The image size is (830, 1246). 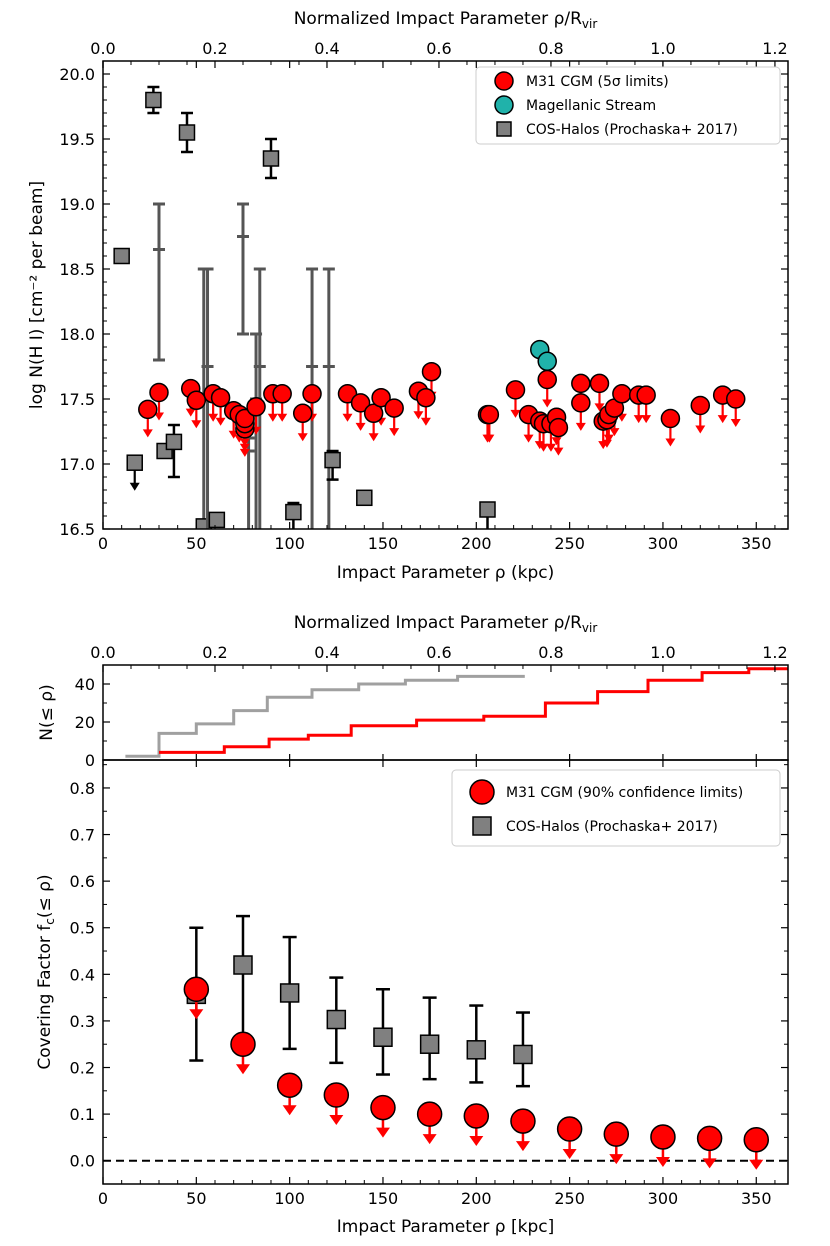 I want to click on p2-toptick-label: 0.6, so click(x=438, y=652).